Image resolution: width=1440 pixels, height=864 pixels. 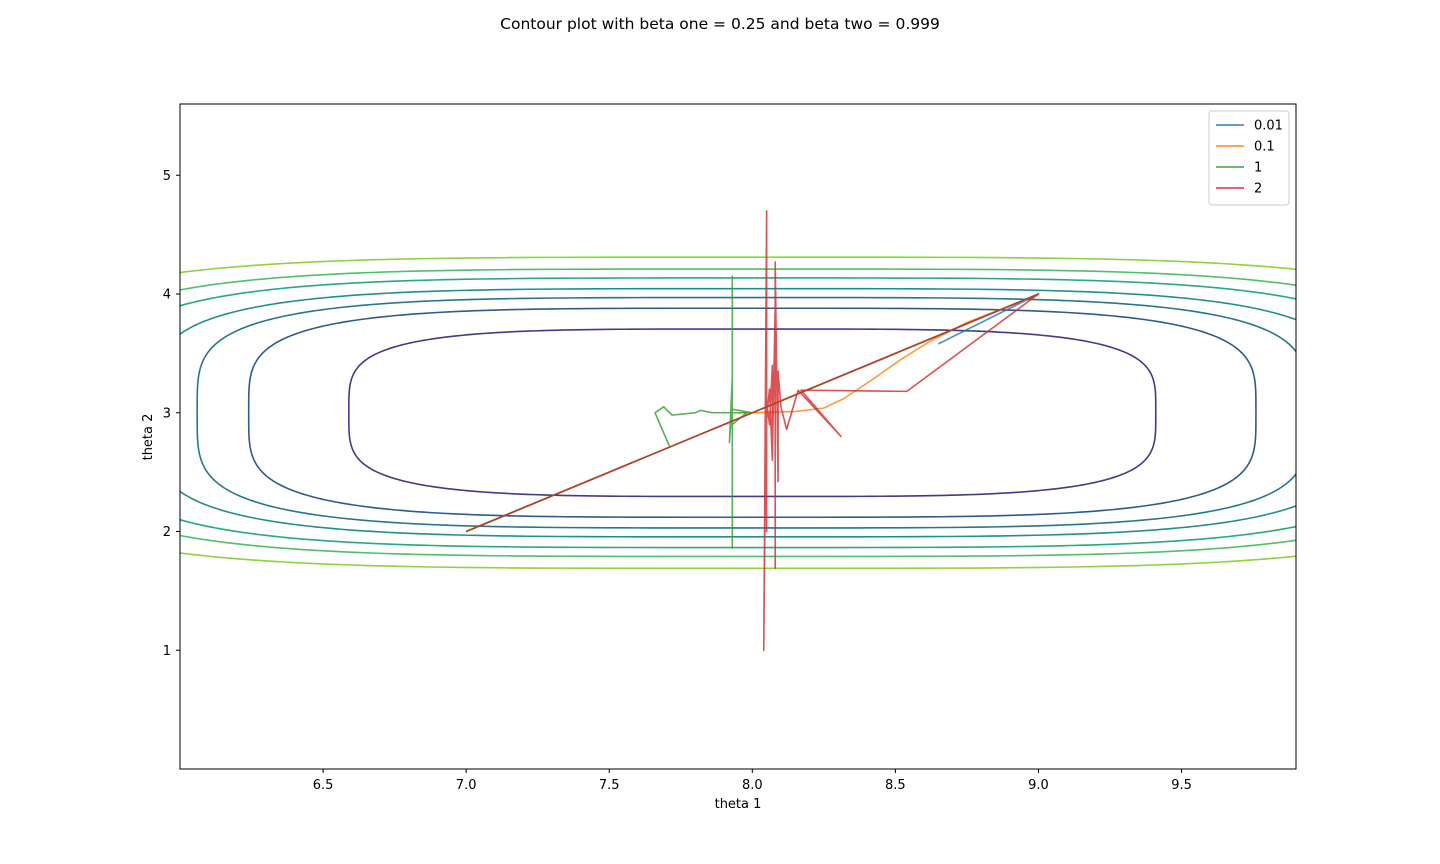 I want to click on y-axis-label: theta 2, so click(x=148, y=437).